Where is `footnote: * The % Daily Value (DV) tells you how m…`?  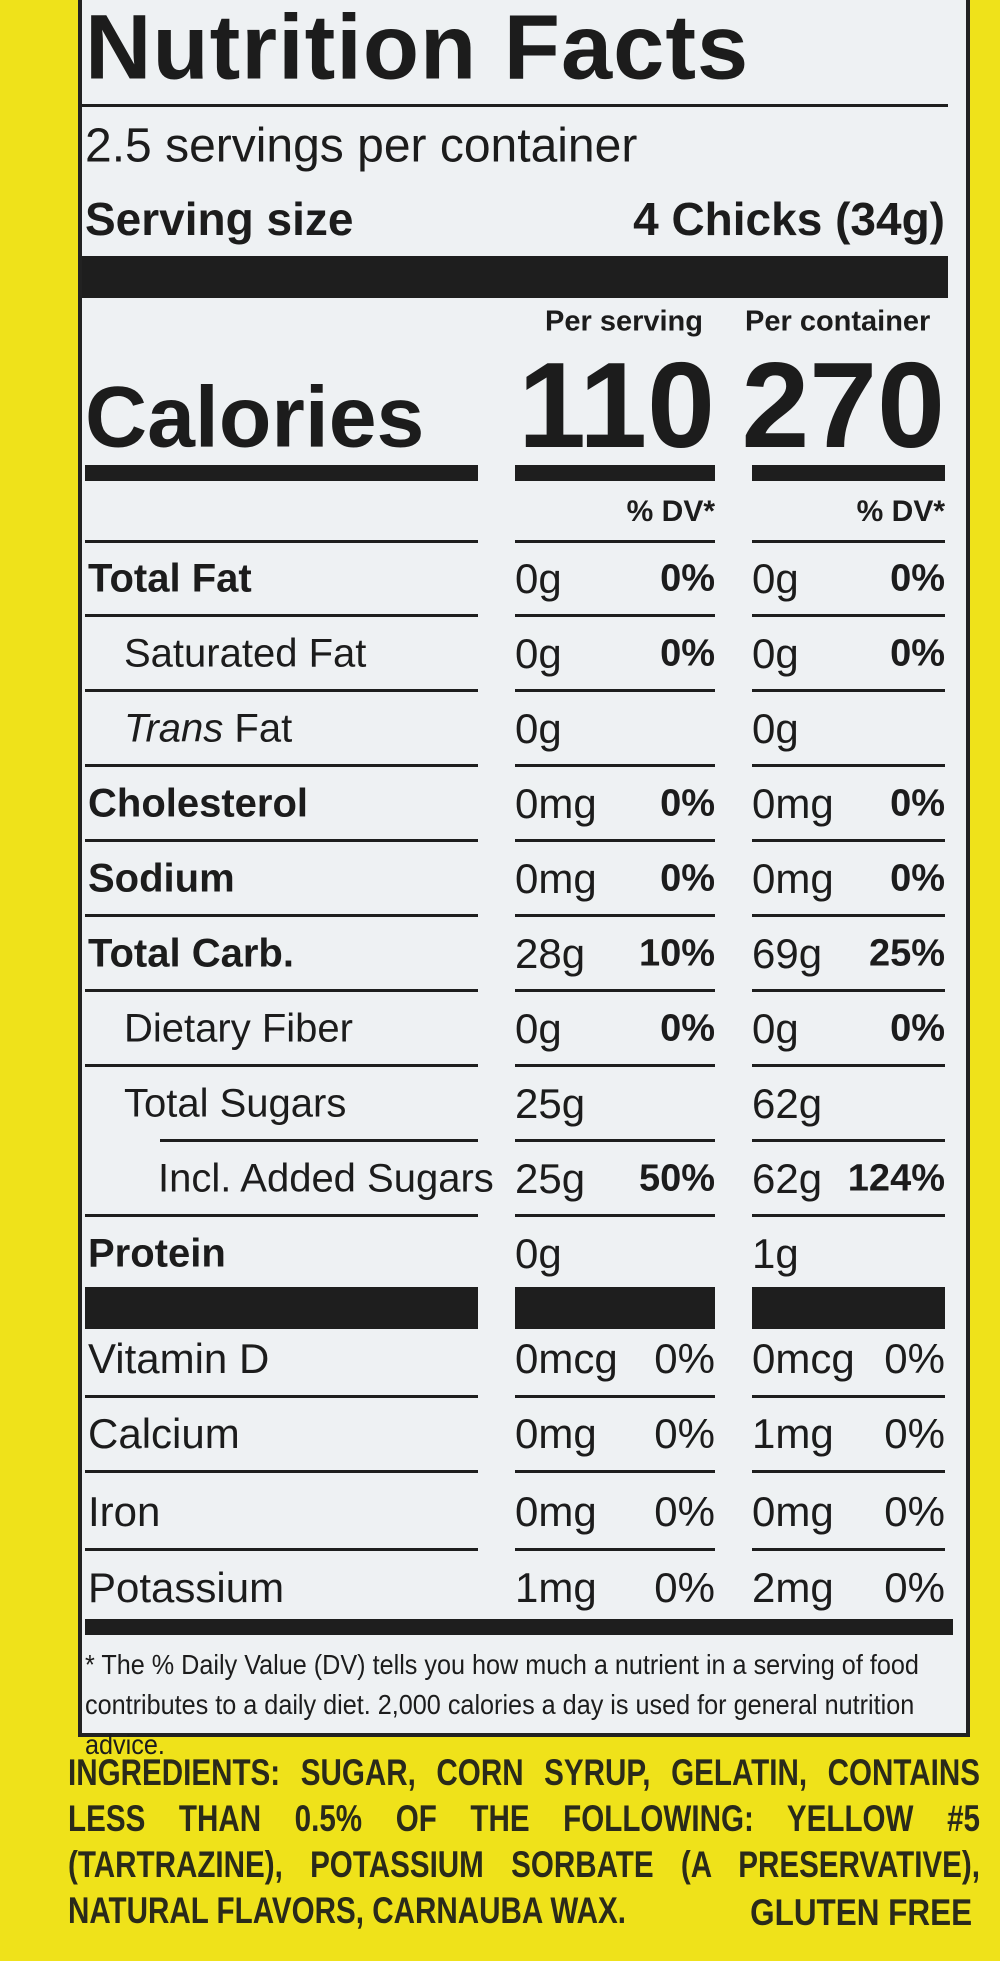 footnote: * The % Daily Value (DV) tells you how m… is located at coordinates (502, 1704).